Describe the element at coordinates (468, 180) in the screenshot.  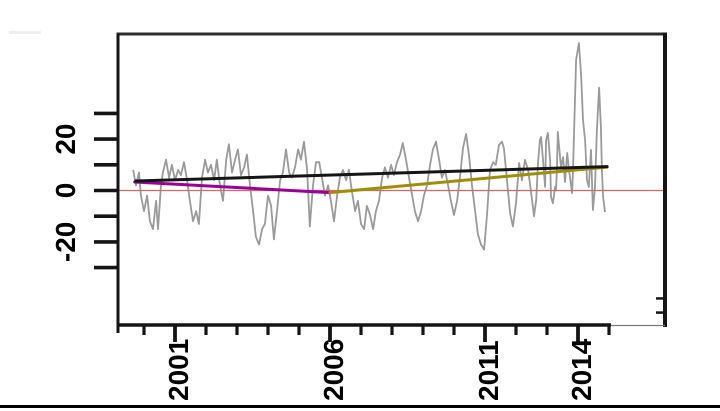
I see `trend-2006-2015` at that location.